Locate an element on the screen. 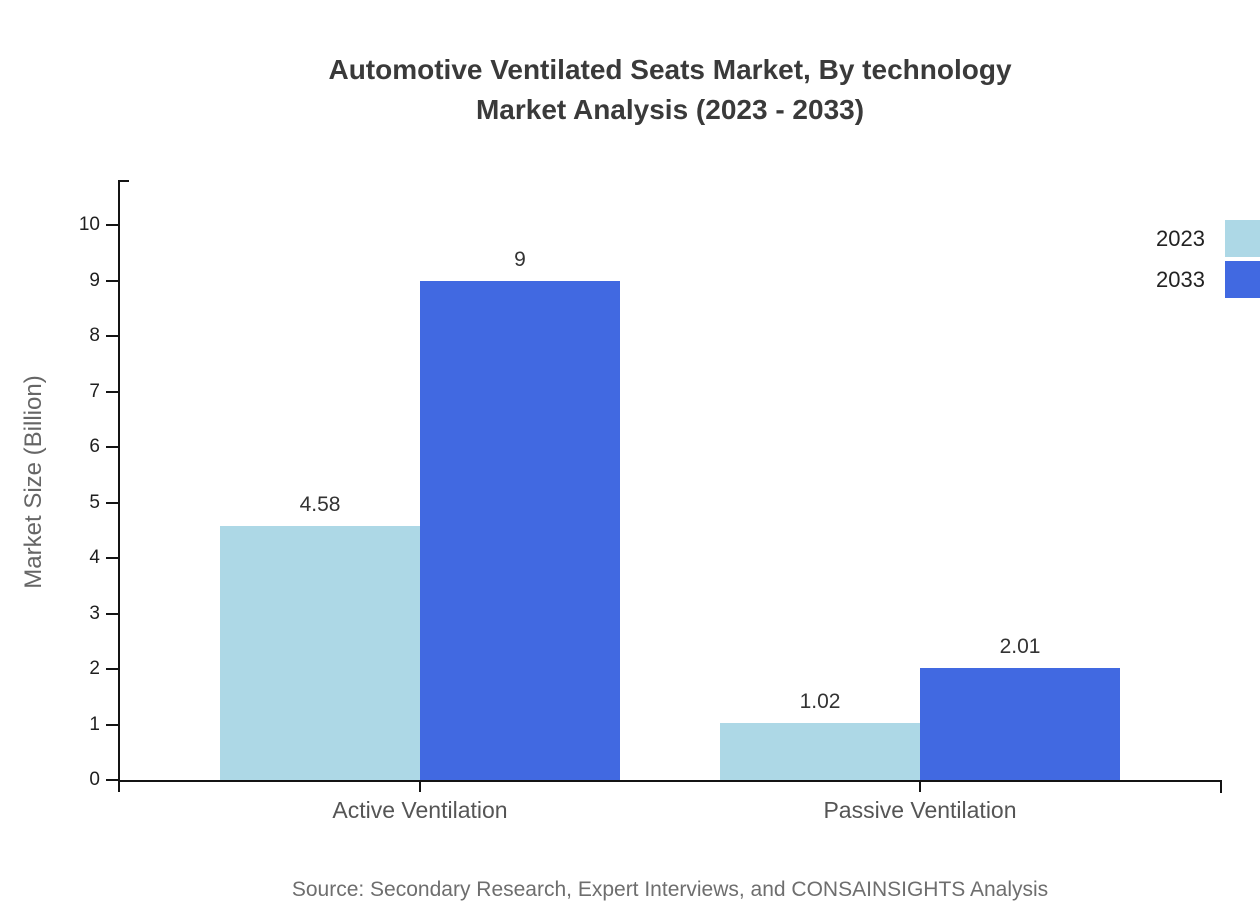 The width and height of the screenshot is (1260, 920). y-tick-label: 10 is located at coordinates (89, 224).